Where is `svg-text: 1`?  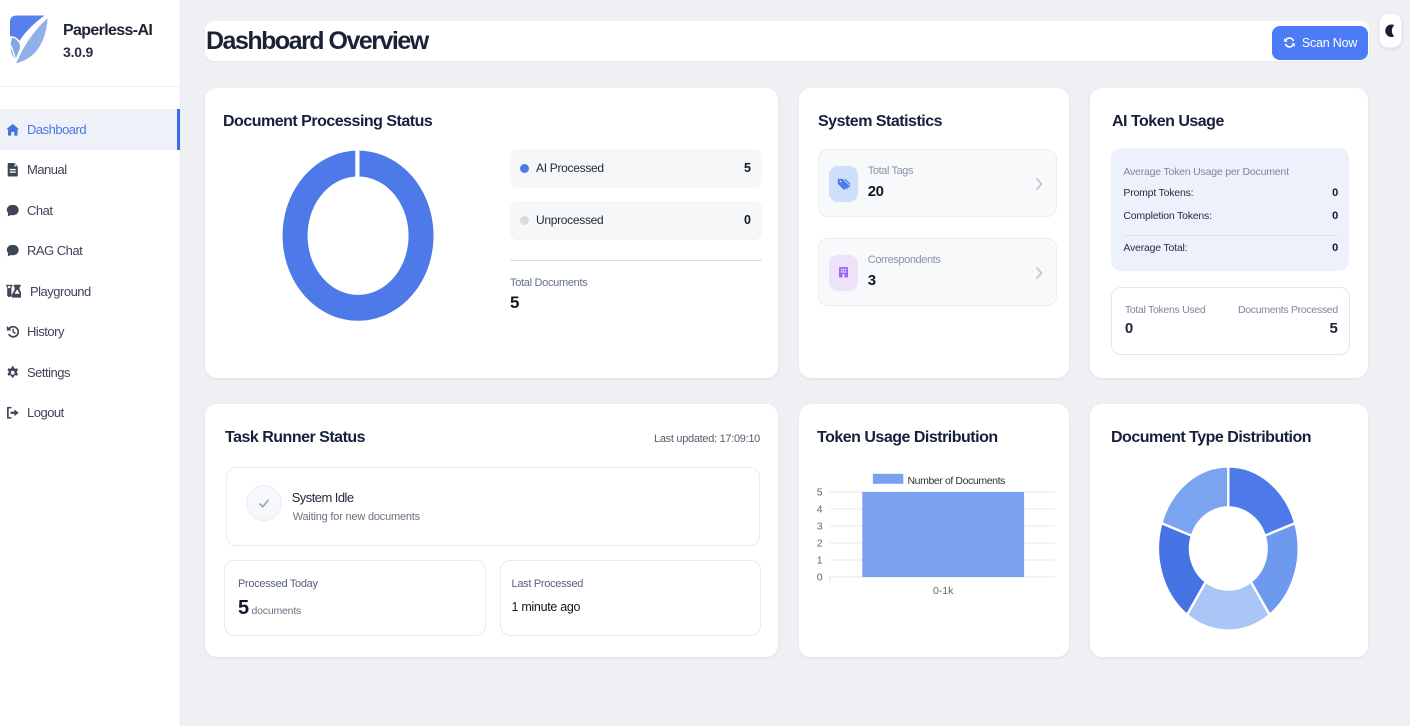
svg-text: 1 is located at coordinates (820, 561).